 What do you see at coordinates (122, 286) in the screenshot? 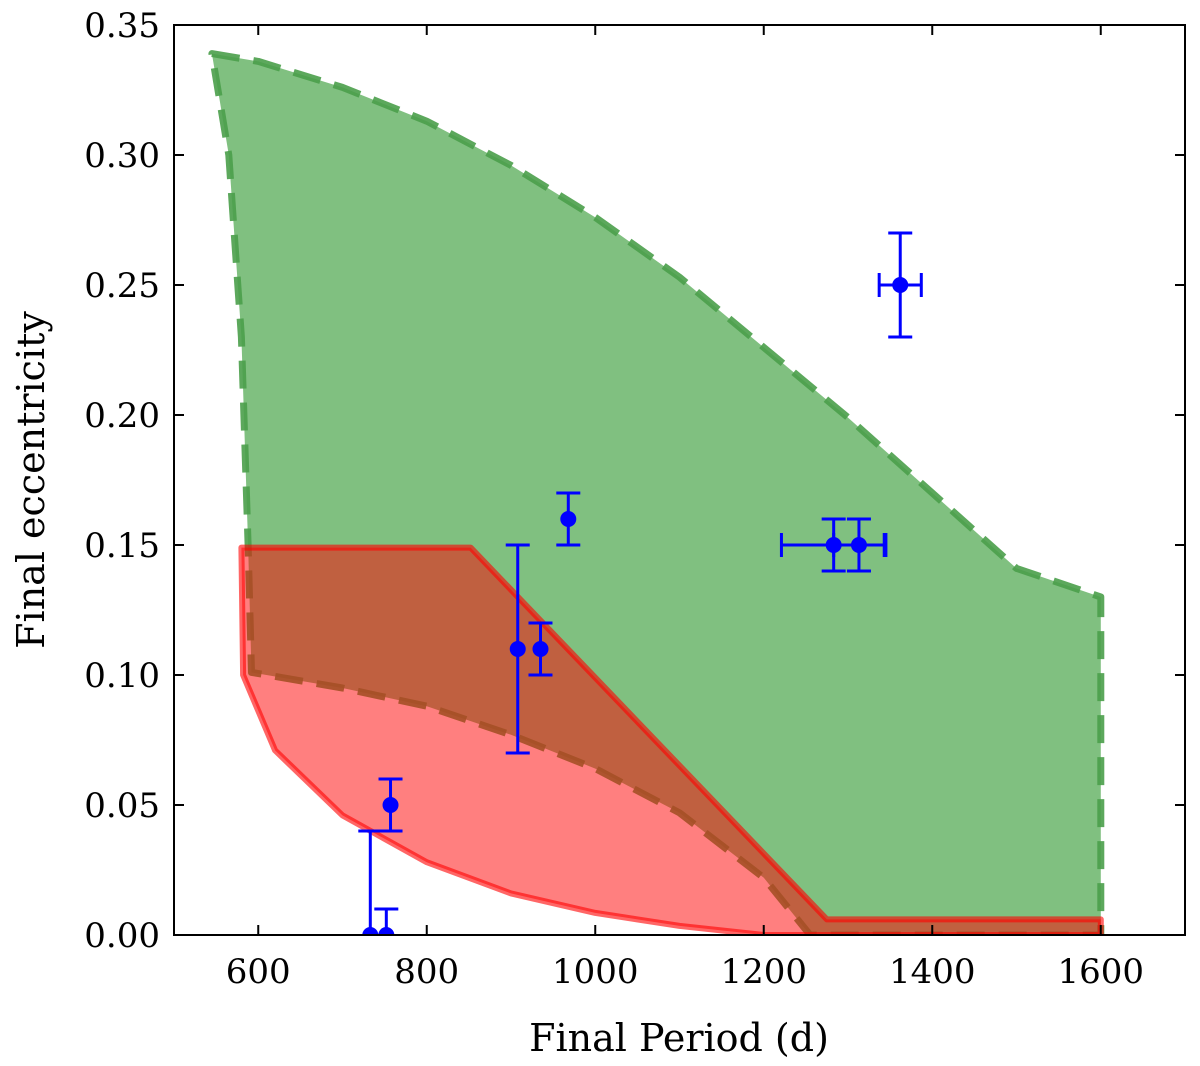
I see `y-tick-label: 0.25` at bounding box center [122, 286].